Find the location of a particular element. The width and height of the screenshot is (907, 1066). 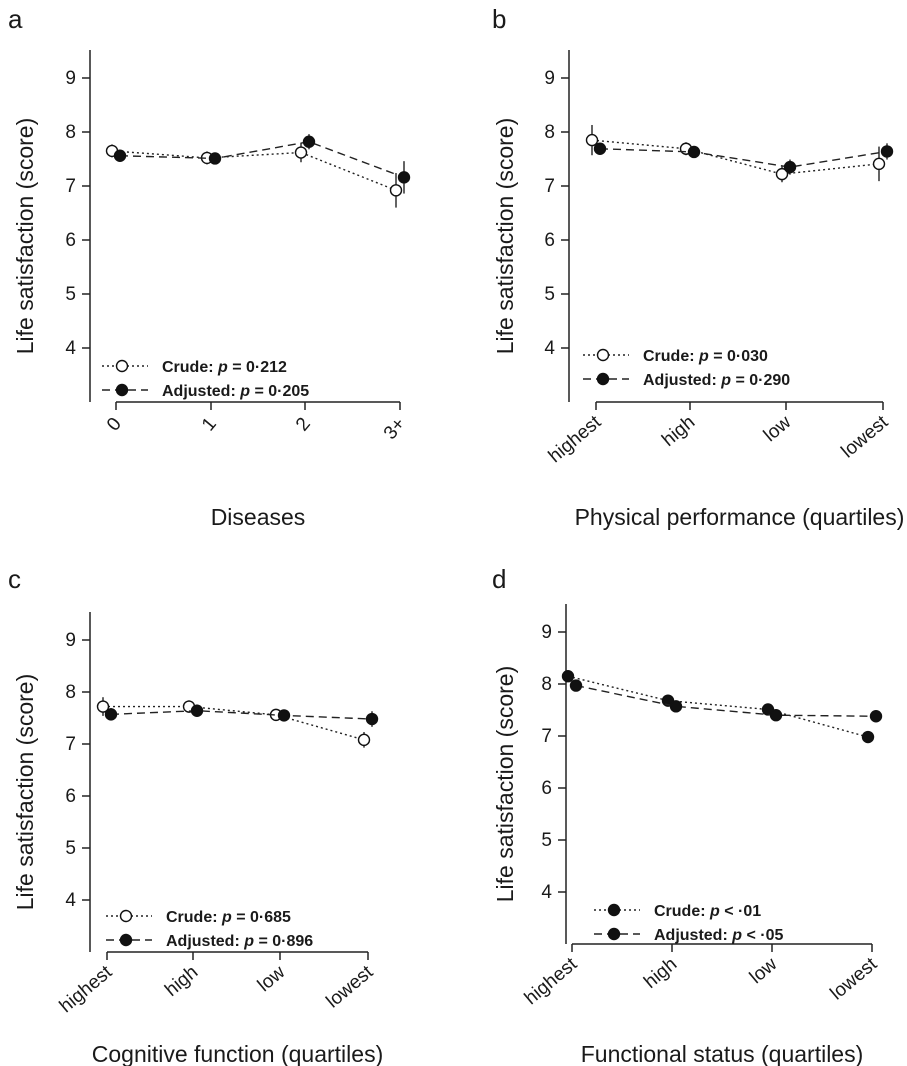

legend-p-value: = 0·290 is located at coordinates (760, 380).